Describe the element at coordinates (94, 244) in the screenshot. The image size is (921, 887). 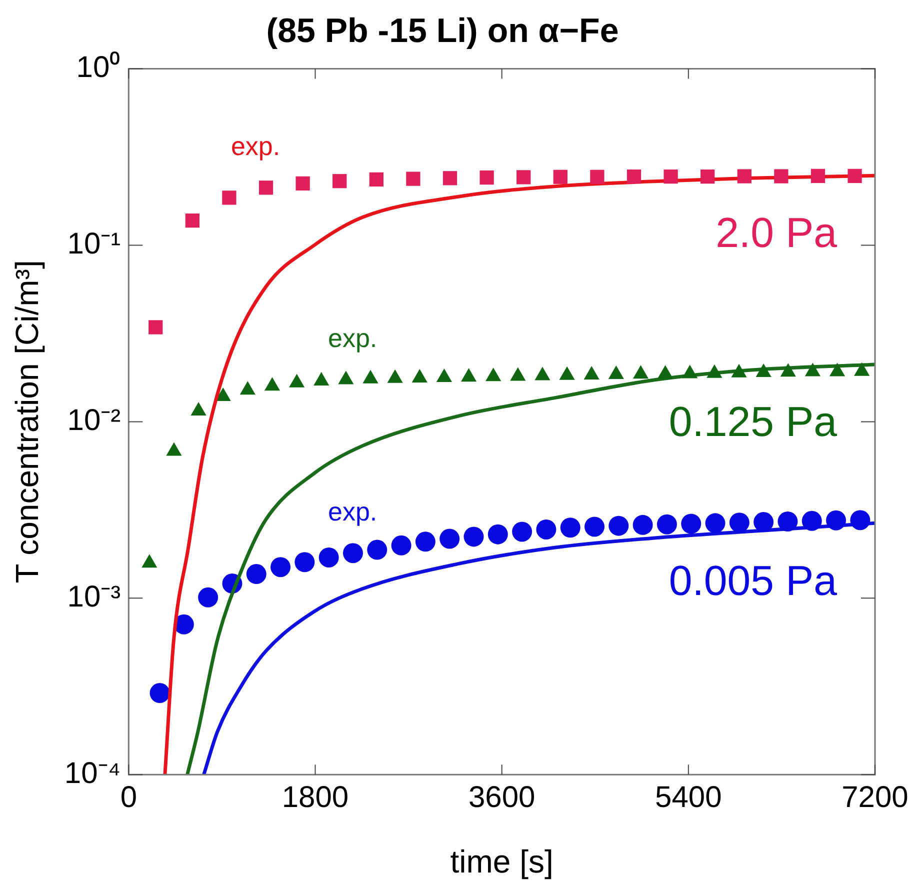
I see `y-tick-label: 10⁻¹` at that location.